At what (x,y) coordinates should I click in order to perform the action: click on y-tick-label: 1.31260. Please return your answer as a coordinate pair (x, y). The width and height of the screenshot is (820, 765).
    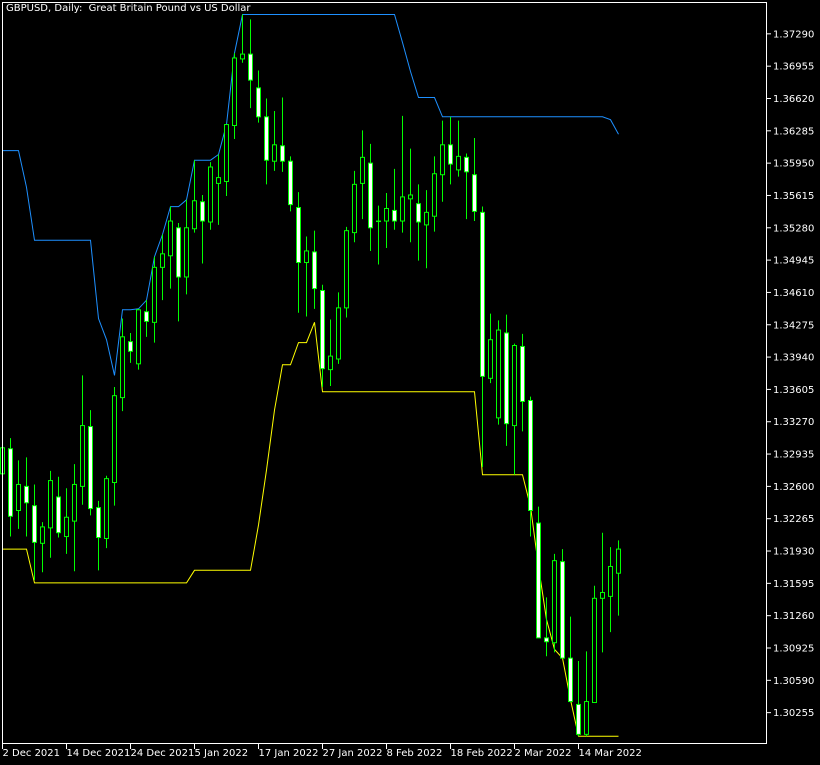
    Looking at the image, I should click on (793, 616).